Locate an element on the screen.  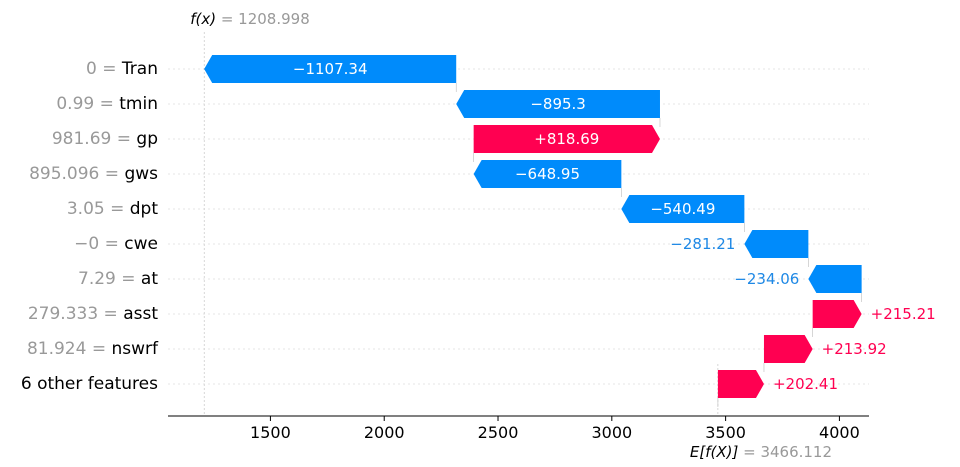
bar-label: −281.21 is located at coordinates (702, 244).